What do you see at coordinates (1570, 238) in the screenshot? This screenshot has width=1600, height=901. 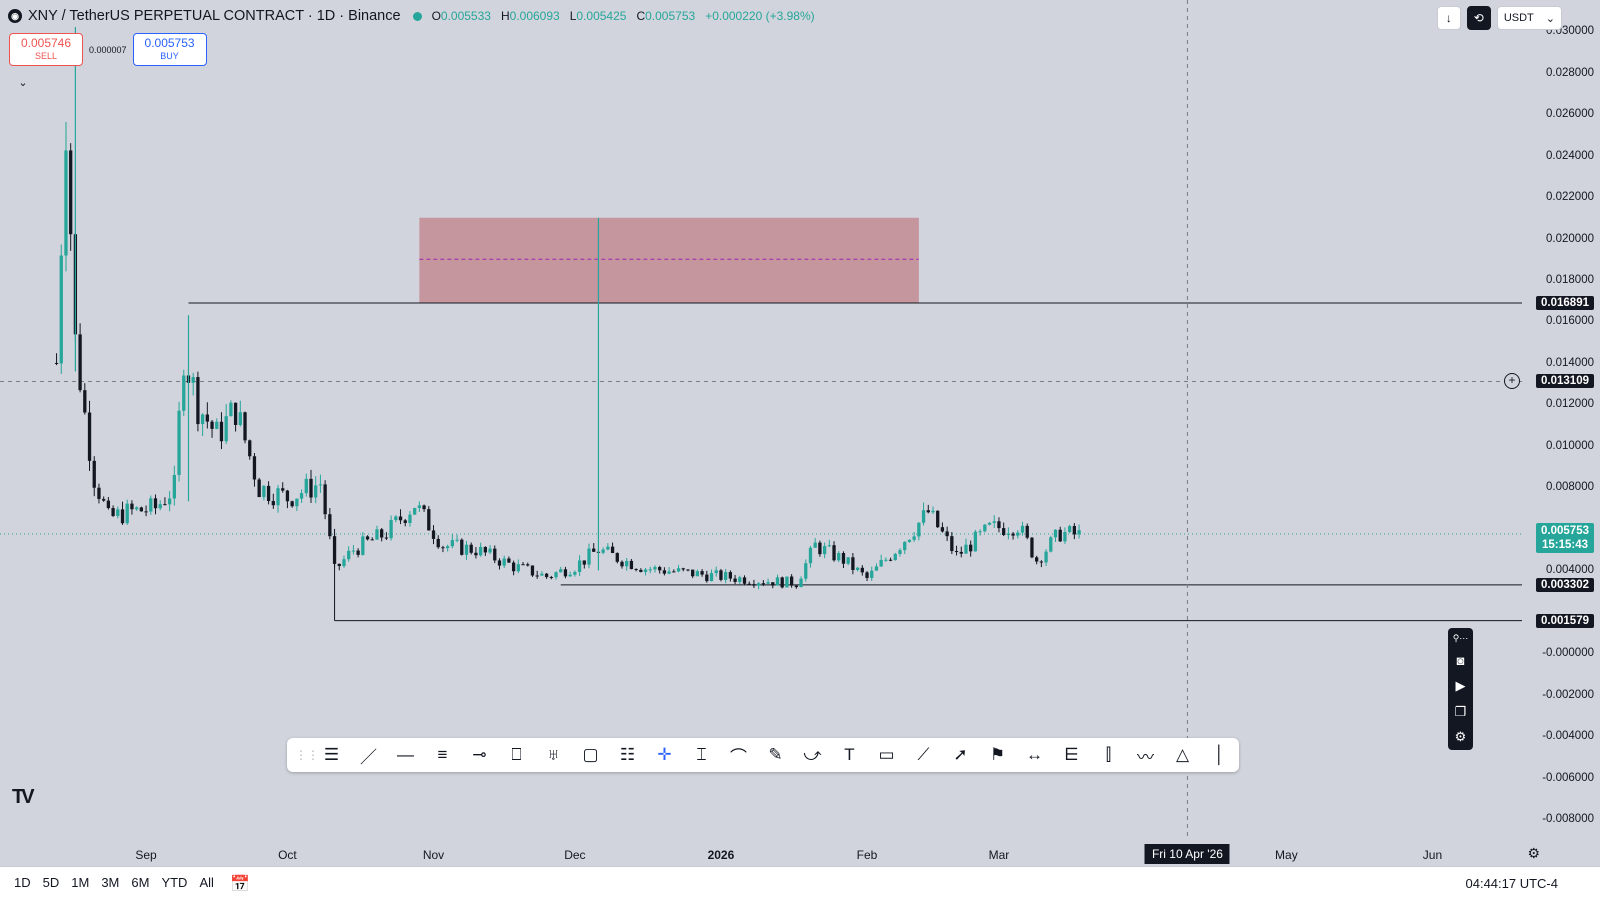 I see `price-tick-label-5: 0.020000` at bounding box center [1570, 238].